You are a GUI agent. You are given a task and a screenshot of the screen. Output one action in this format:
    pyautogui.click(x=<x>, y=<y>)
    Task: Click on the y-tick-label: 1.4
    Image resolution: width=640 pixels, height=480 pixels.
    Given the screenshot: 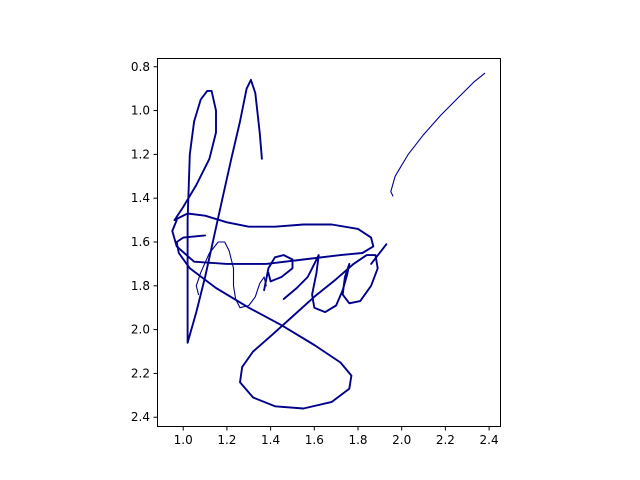 What is the action you would take?
    pyautogui.click(x=140, y=198)
    